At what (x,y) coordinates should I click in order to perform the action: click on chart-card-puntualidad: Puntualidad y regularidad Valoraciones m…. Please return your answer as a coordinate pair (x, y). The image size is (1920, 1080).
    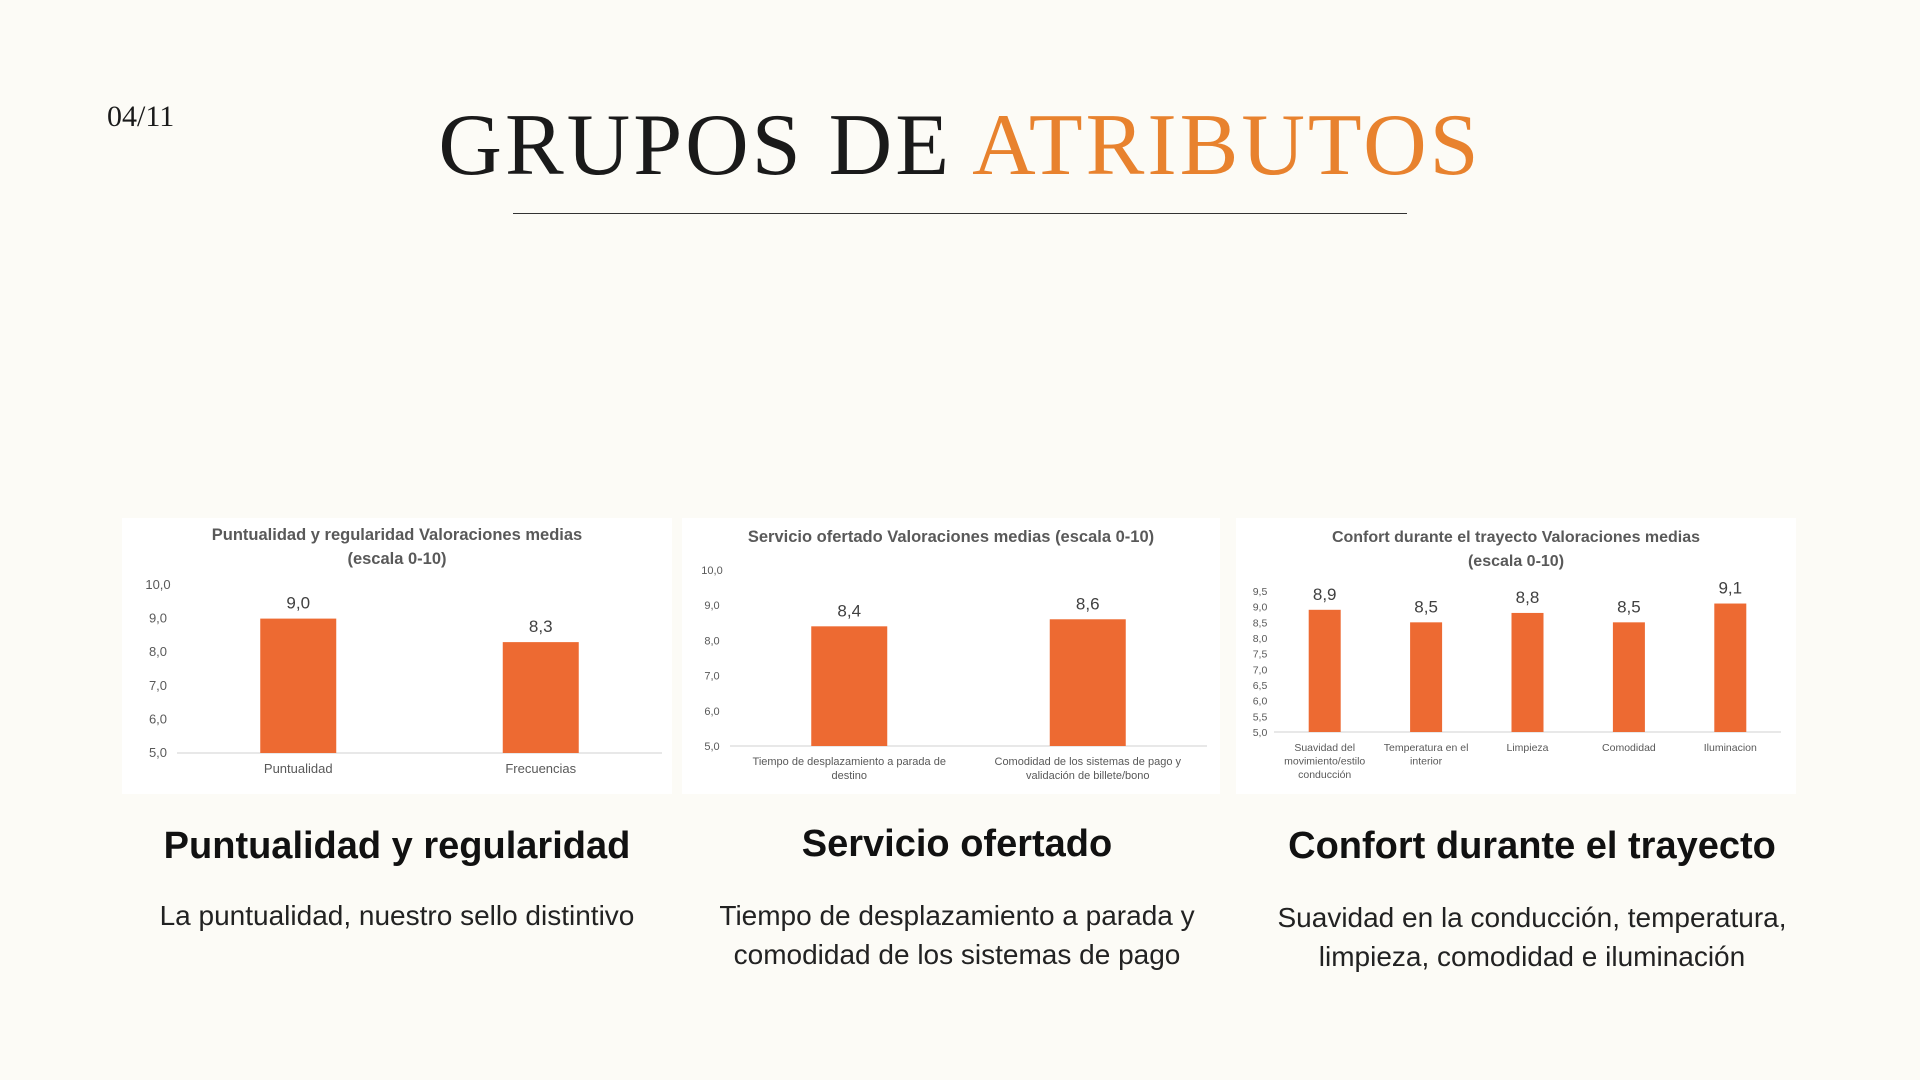
    Looking at the image, I should click on (397, 656).